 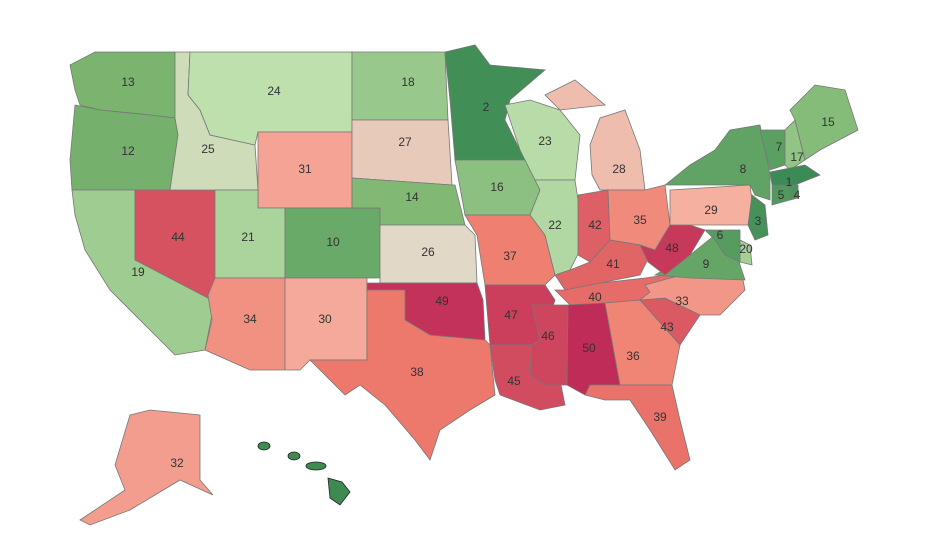 I want to click on hawaii, so click(x=304, y=473).